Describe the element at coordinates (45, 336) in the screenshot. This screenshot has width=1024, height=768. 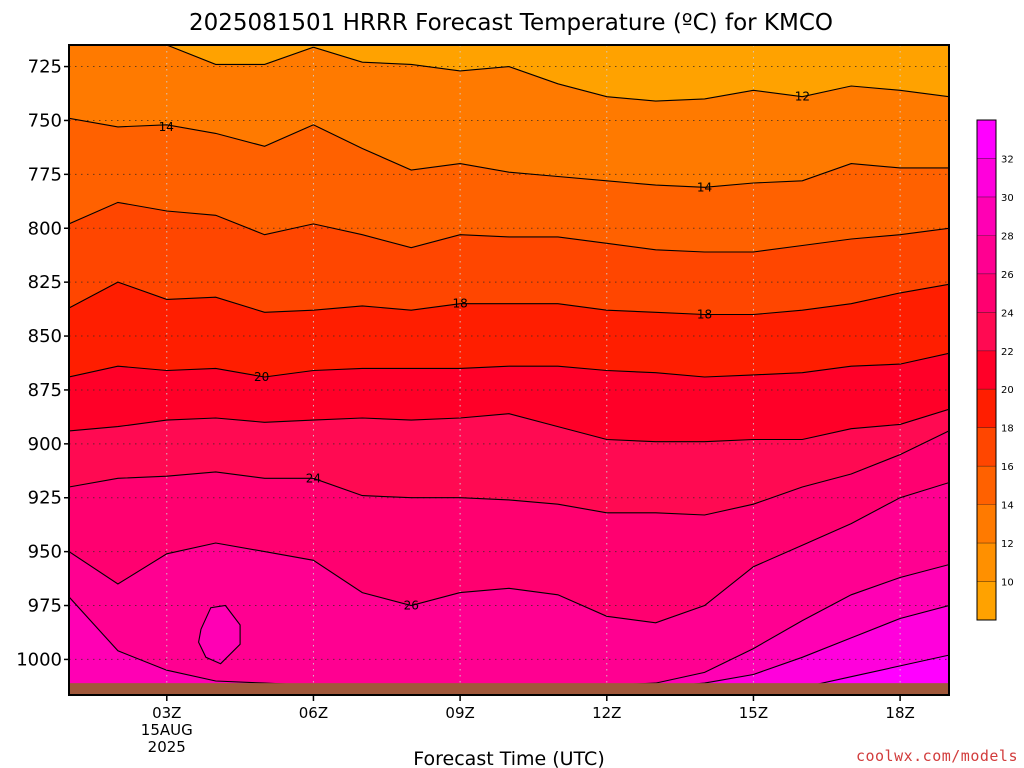
I see `y-tick-label-850: 850` at that location.